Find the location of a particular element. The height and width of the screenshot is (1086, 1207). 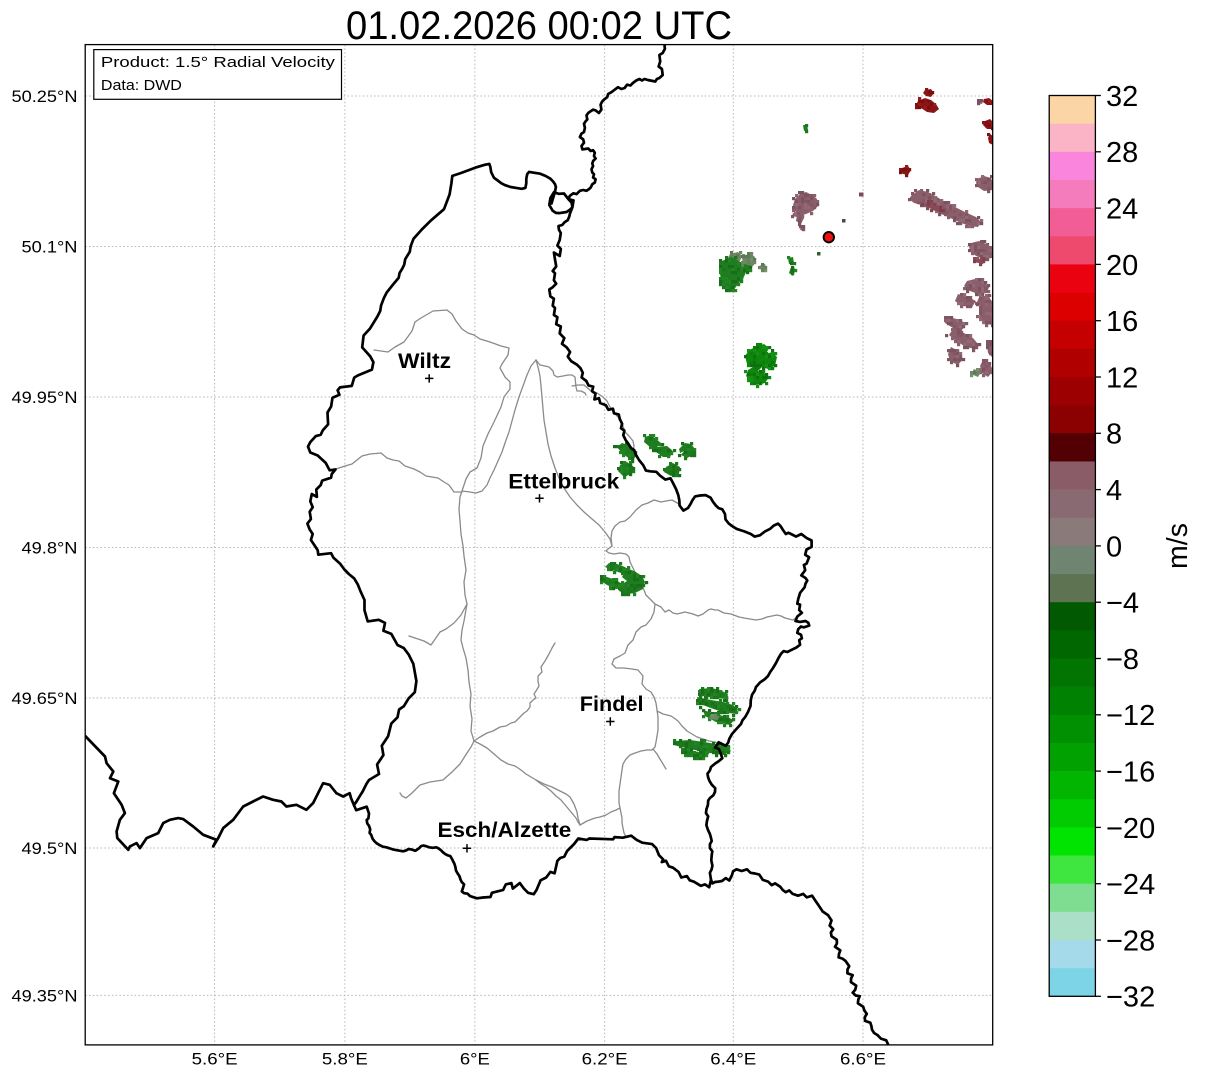

svg-text: 49.5°N is located at coordinates (50, 848).